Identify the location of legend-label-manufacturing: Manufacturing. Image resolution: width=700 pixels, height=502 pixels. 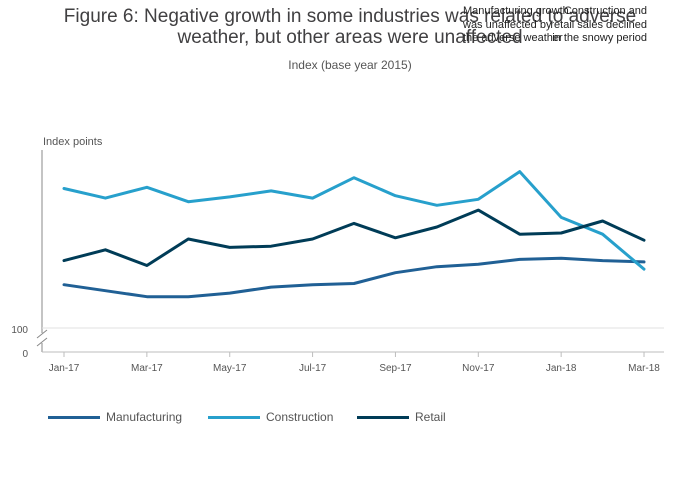
(144, 417).